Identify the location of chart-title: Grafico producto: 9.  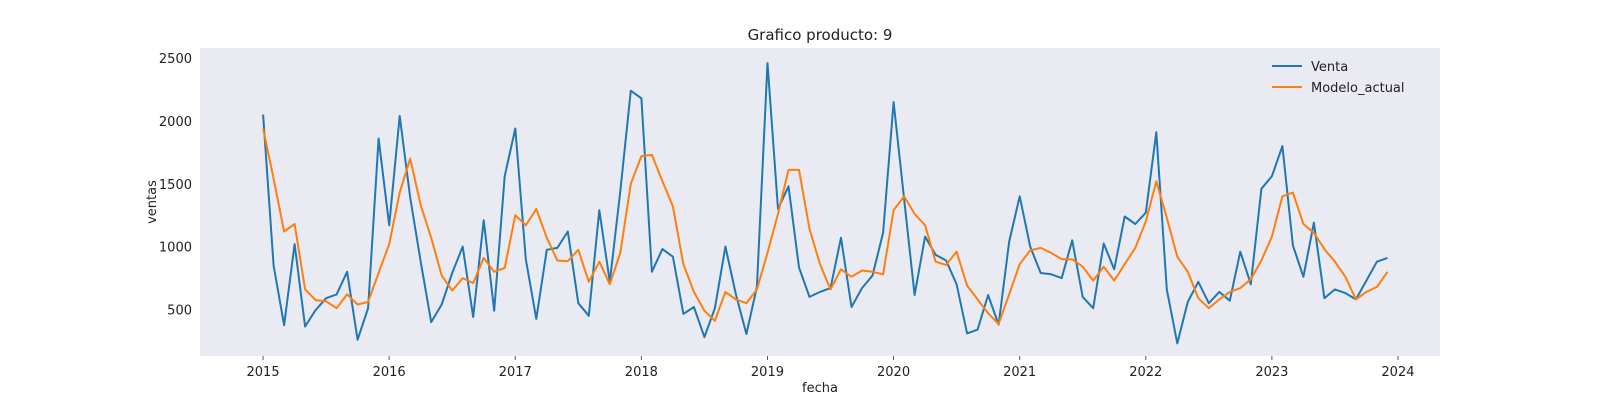
(820, 35).